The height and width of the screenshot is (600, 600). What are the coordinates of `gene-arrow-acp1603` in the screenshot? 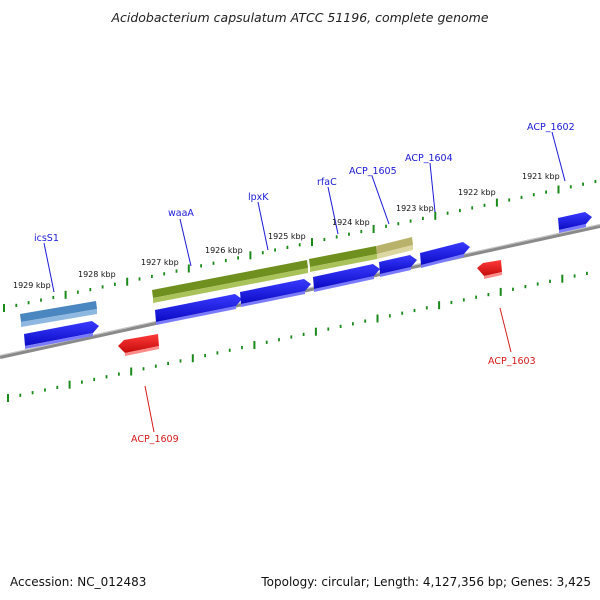 It's located at (489, 269).